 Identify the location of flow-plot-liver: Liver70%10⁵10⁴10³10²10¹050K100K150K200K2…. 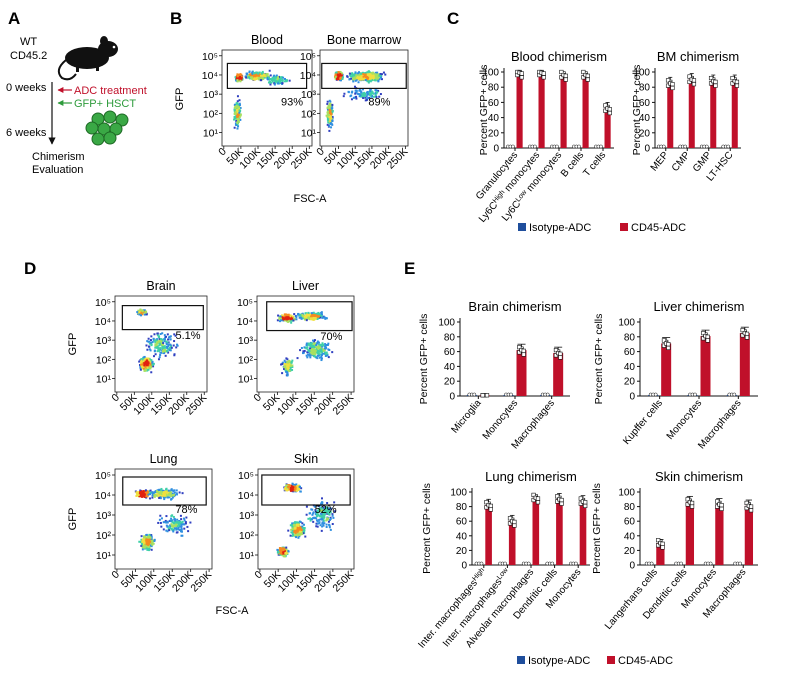
(296, 348).